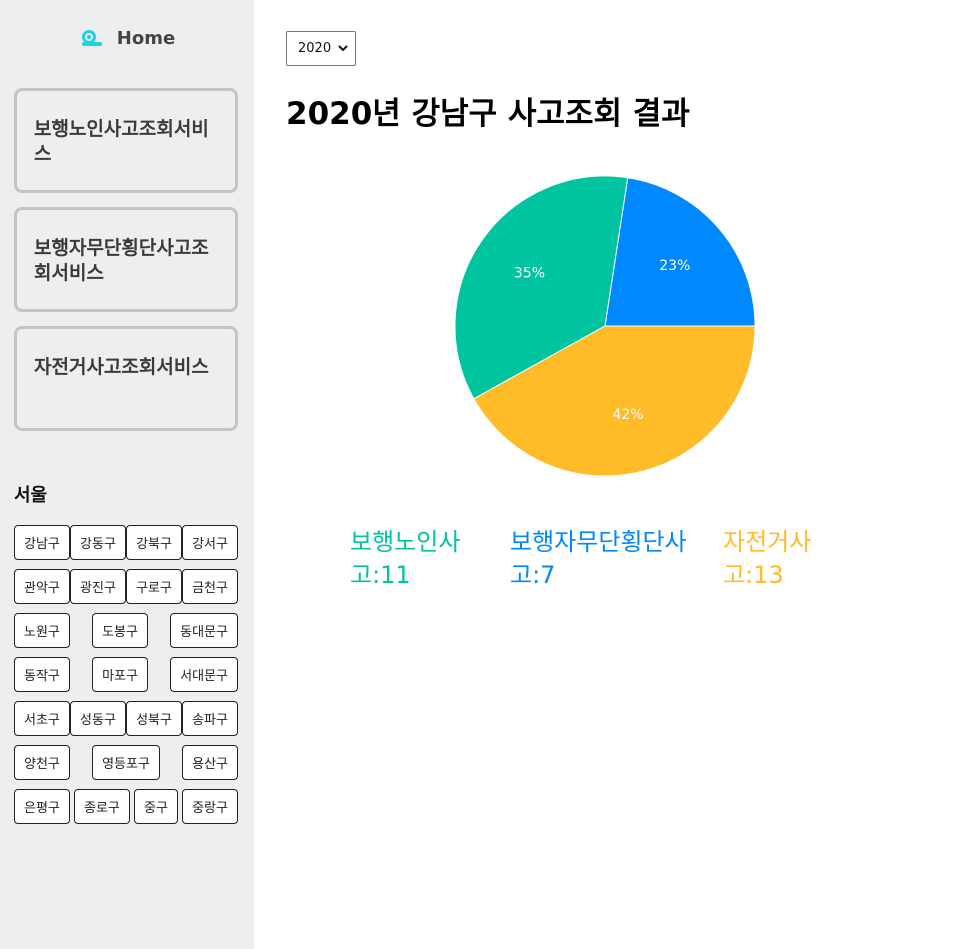 Image resolution: width=953 pixels, height=949 pixels. Describe the element at coordinates (529, 273) in the screenshot. I see `pie-slice-label: 35%` at that location.